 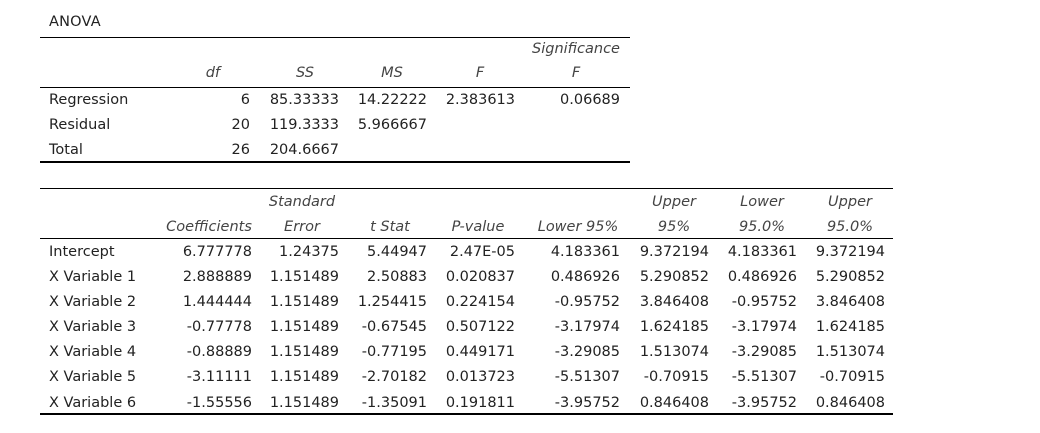 What do you see at coordinates (676, 377) in the screenshot?
I see `coef-cell-upper-95: -0.70915` at bounding box center [676, 377].